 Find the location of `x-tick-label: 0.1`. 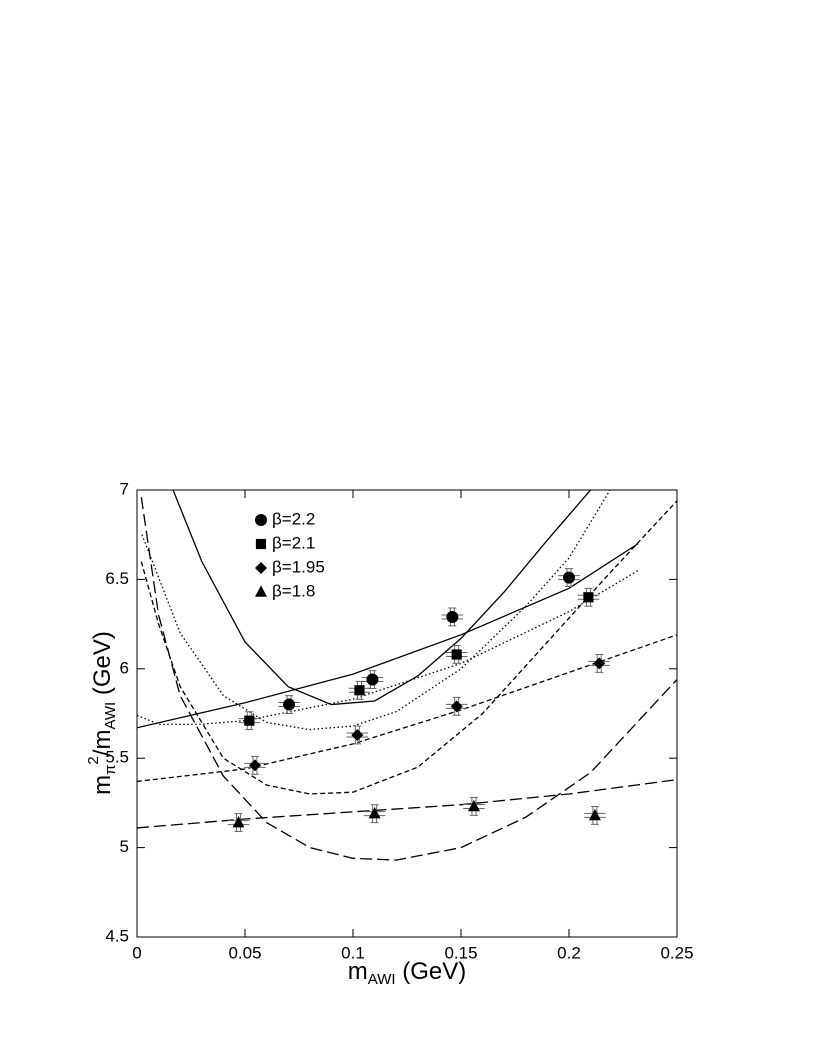

x-tick-label: 0.1 is located at coordinates (353, 952).